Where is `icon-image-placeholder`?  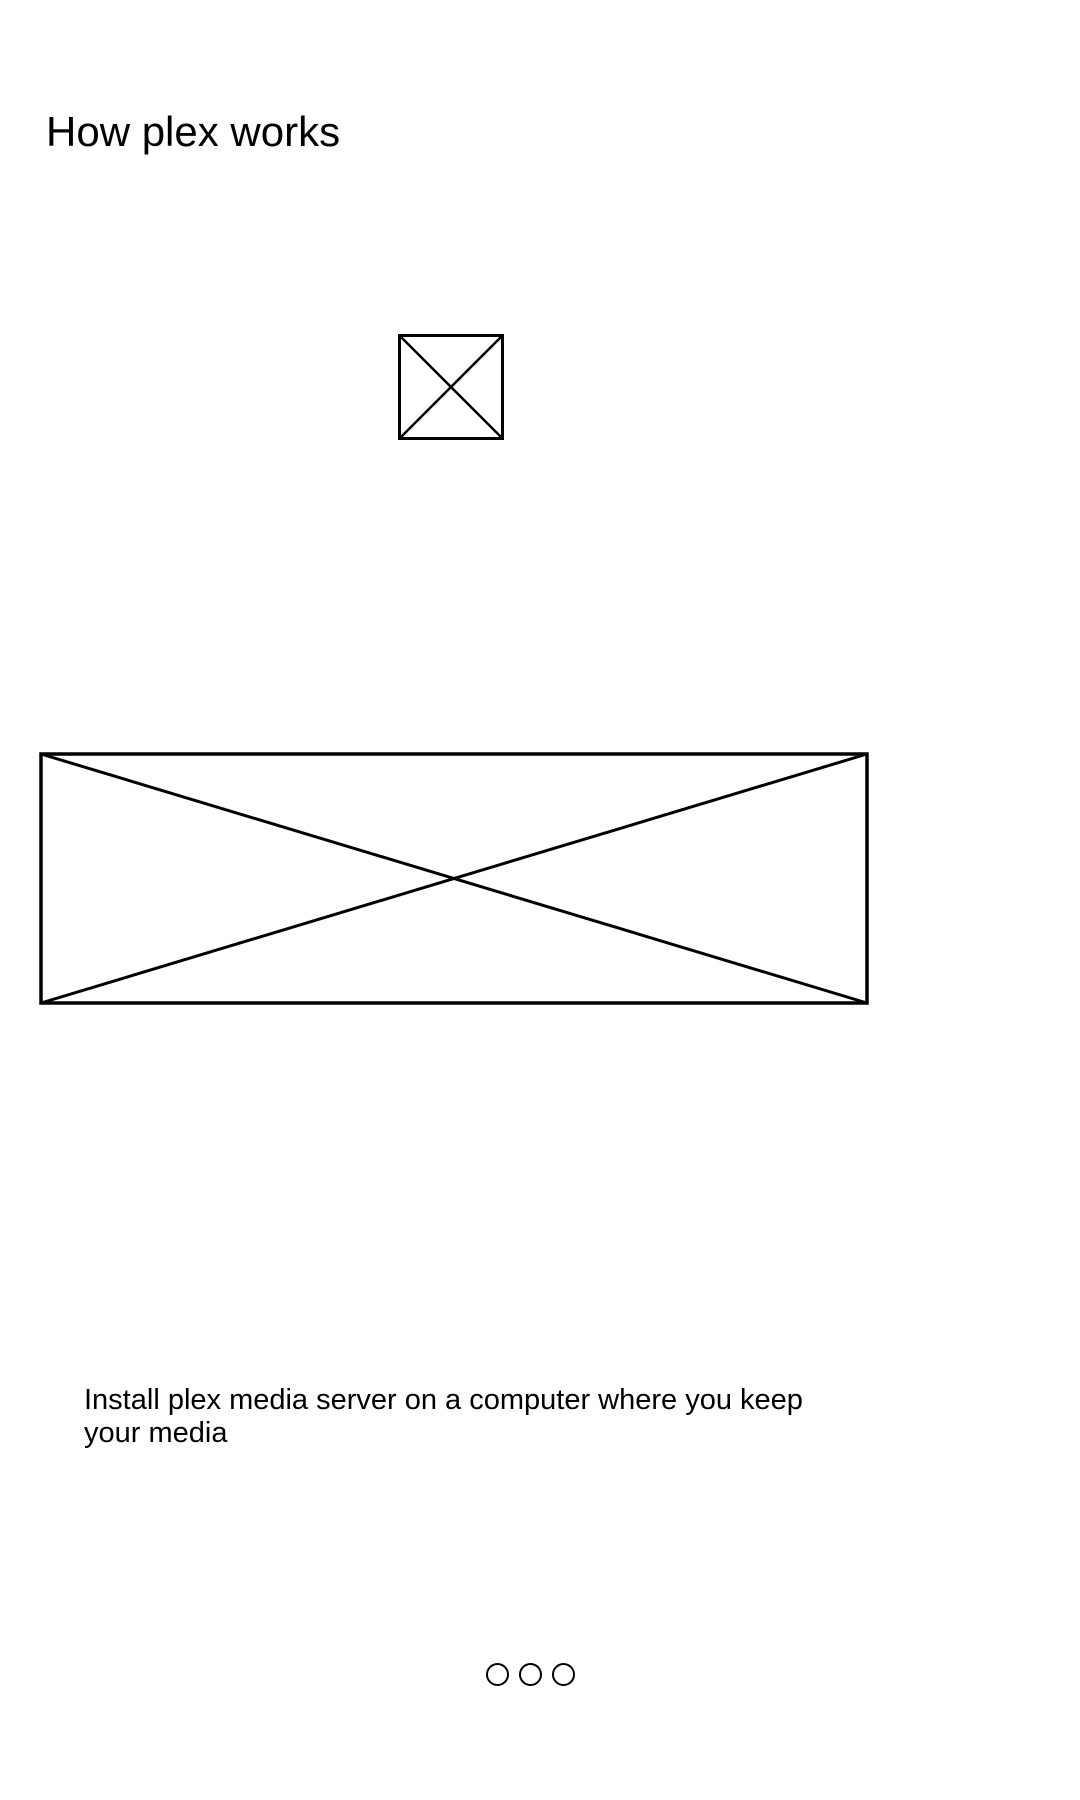
icon-image-placeholder is located at coordinates (451, 387).